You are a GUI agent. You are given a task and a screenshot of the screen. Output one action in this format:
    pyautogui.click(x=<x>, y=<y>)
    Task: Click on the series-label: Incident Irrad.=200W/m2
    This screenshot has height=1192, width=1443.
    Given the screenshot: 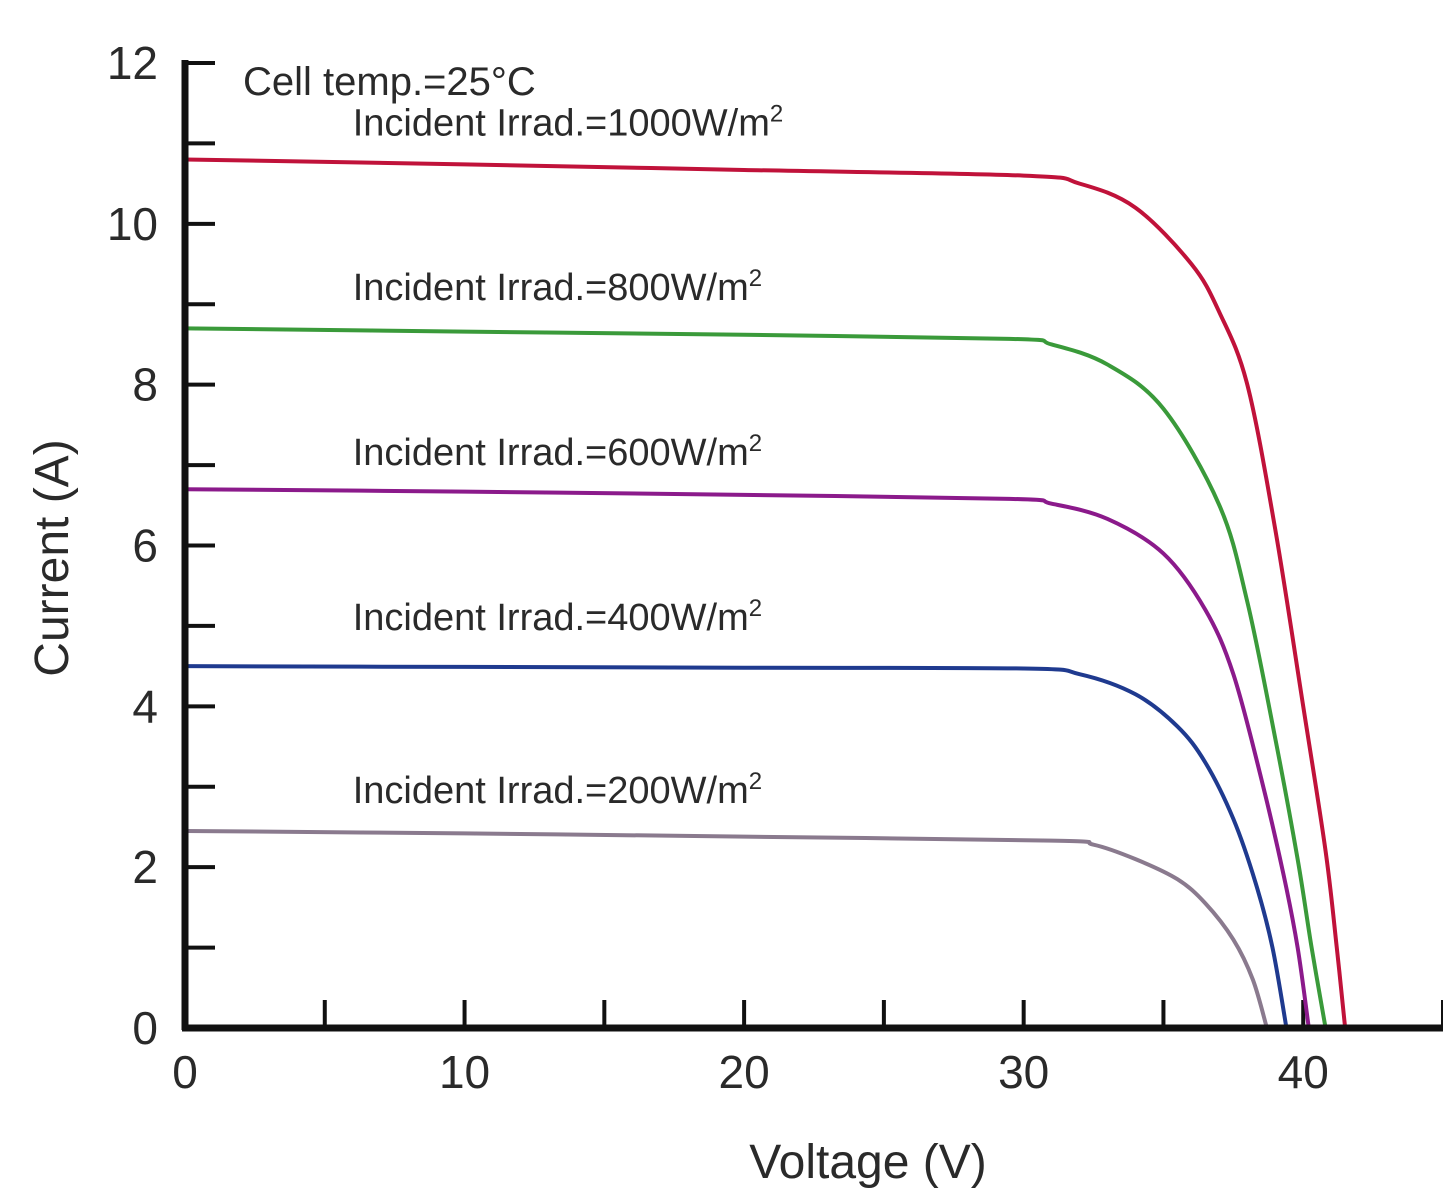 What is the action you would take?
    pyautogui.click(x=557, y=790)
    